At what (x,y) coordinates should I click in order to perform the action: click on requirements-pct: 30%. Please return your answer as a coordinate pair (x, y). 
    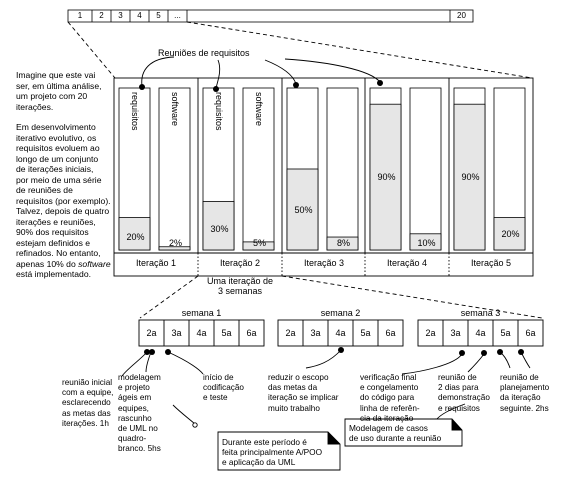
    Looking at the image, I should click on (219, 229).